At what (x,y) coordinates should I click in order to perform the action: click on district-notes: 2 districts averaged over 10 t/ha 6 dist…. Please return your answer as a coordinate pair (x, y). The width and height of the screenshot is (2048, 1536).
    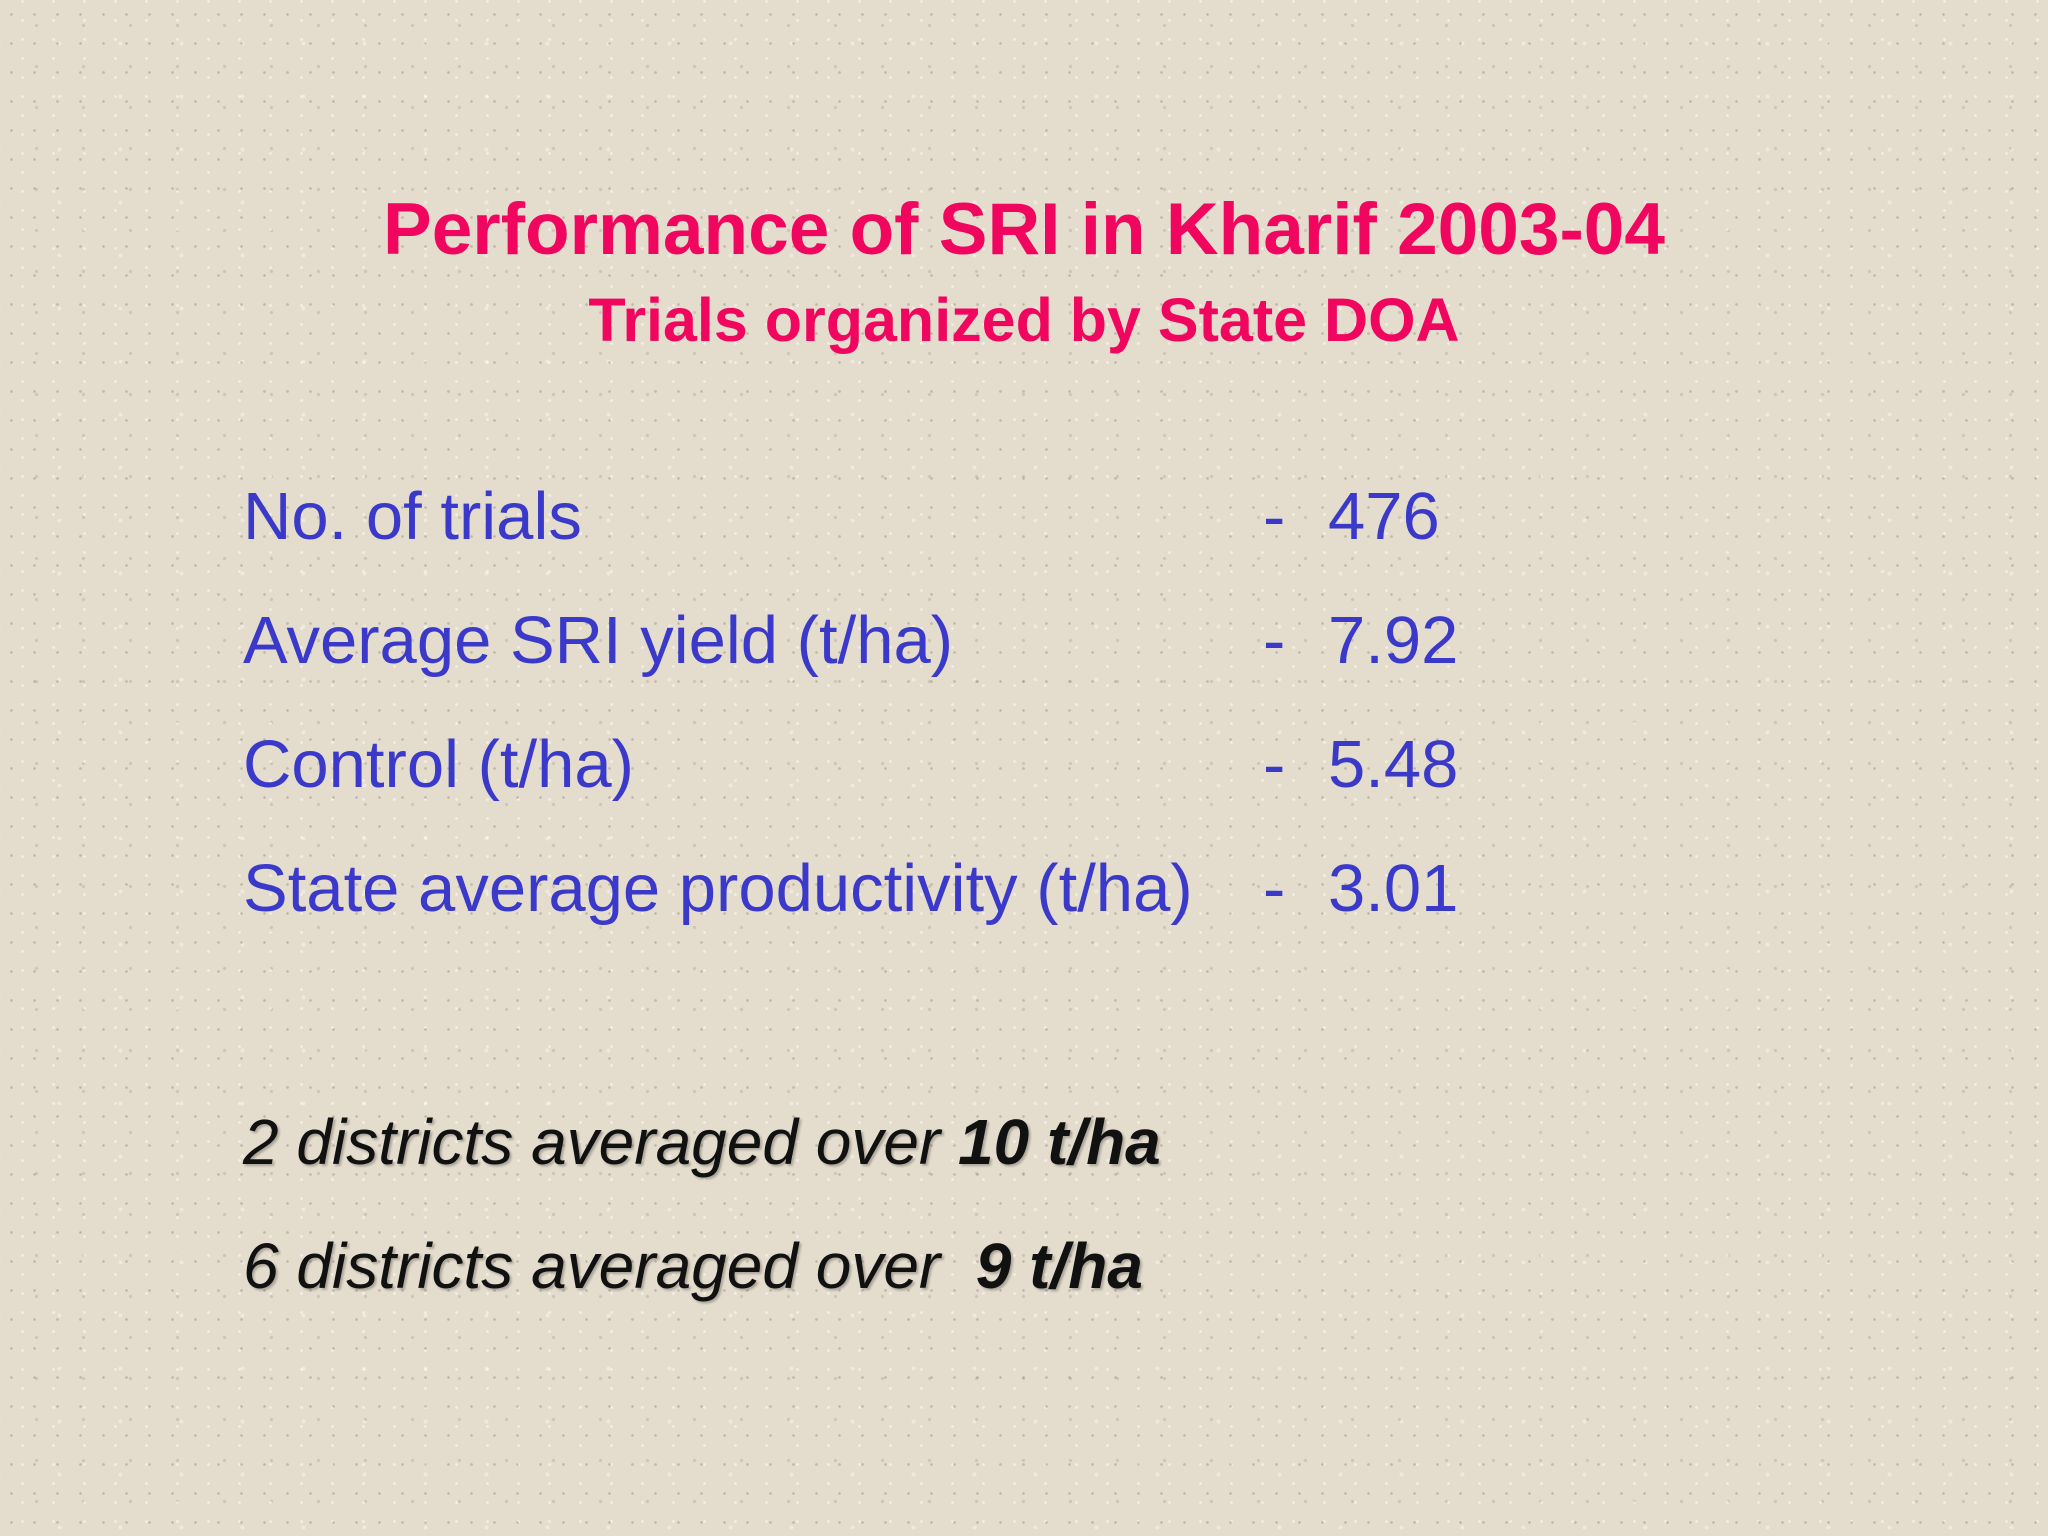
    Looking at the image, I should click on (943, 1224).